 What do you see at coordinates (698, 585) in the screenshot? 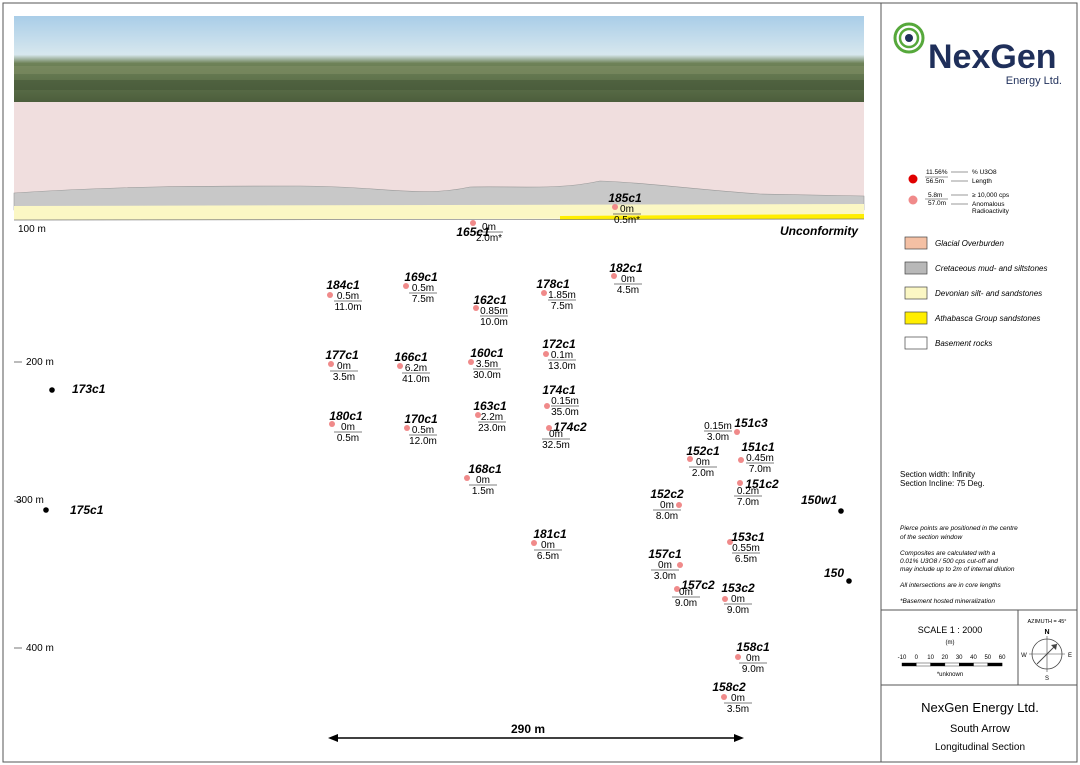
I see `hole-name: 157c2` at bounding box center [698, 585].